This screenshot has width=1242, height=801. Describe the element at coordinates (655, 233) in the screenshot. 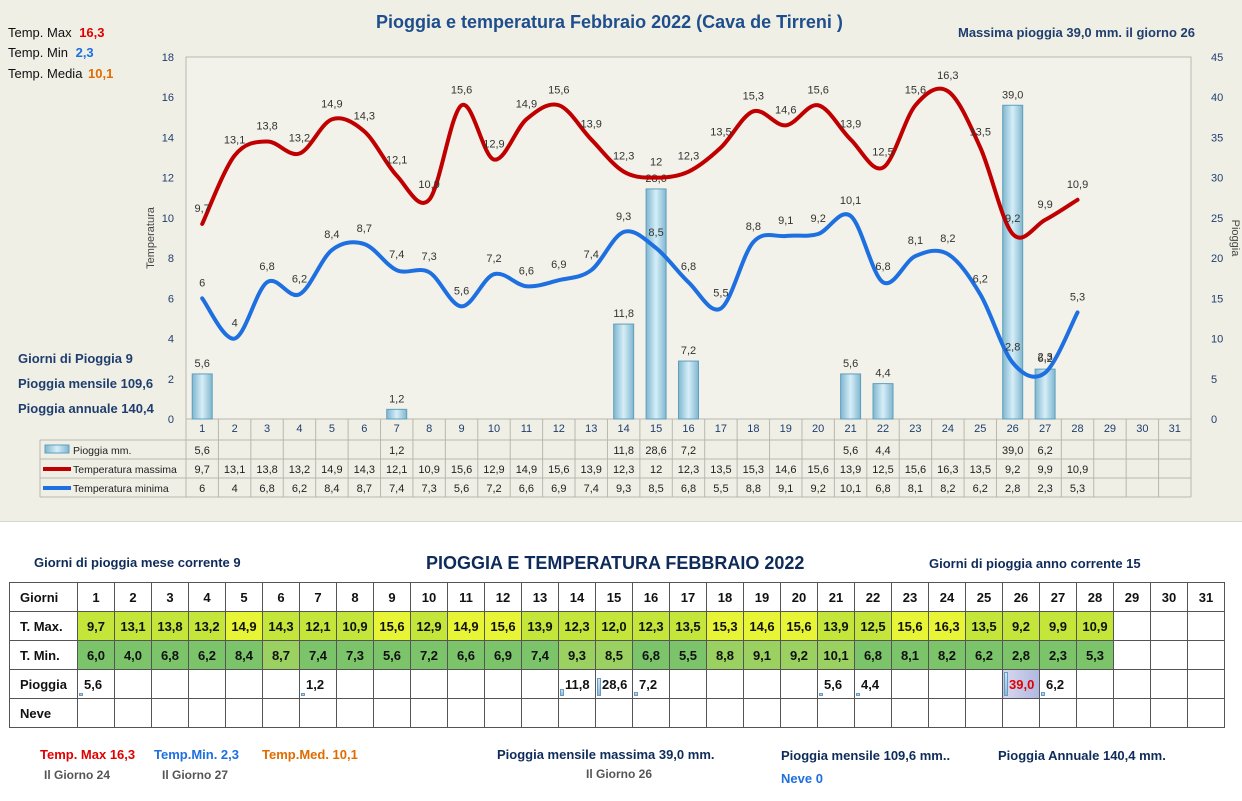

I see `tmin-point-label: 8,5` at that location.